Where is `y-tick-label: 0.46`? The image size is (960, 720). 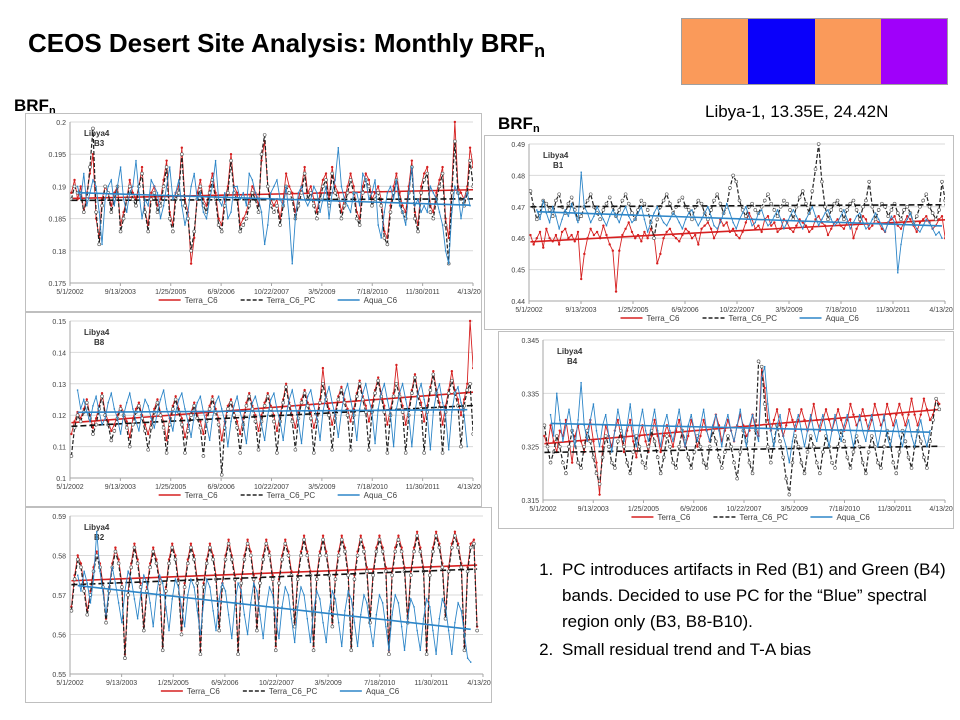 y-tick-label: 0.46 is located at coordinates (518, 239).